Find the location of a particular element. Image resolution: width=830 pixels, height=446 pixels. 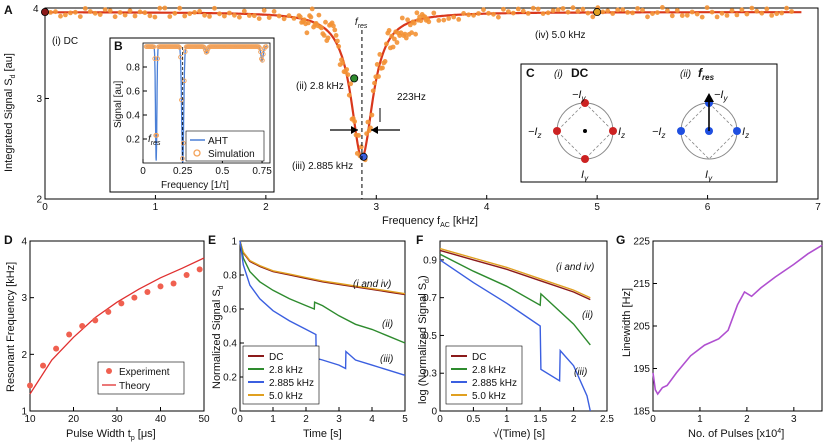

panel-e-ticks: 0 1 2 3 4 5 0 0.2 0.4 0.6 0.8 1 is located at coordinates (315, 331).